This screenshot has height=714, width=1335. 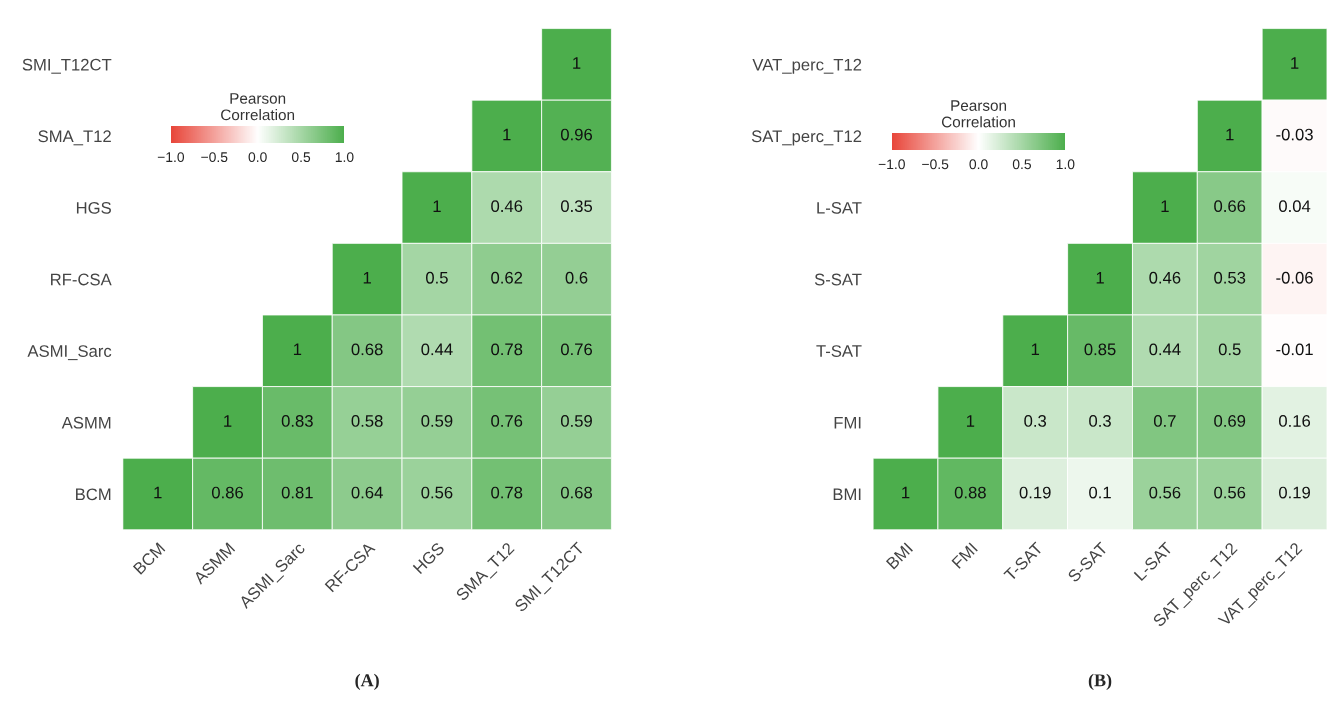 What do you see at coordinates (1230, 277) in the screenshot?
I see `data-label: 0.53` at bounding box center [1230, 277].